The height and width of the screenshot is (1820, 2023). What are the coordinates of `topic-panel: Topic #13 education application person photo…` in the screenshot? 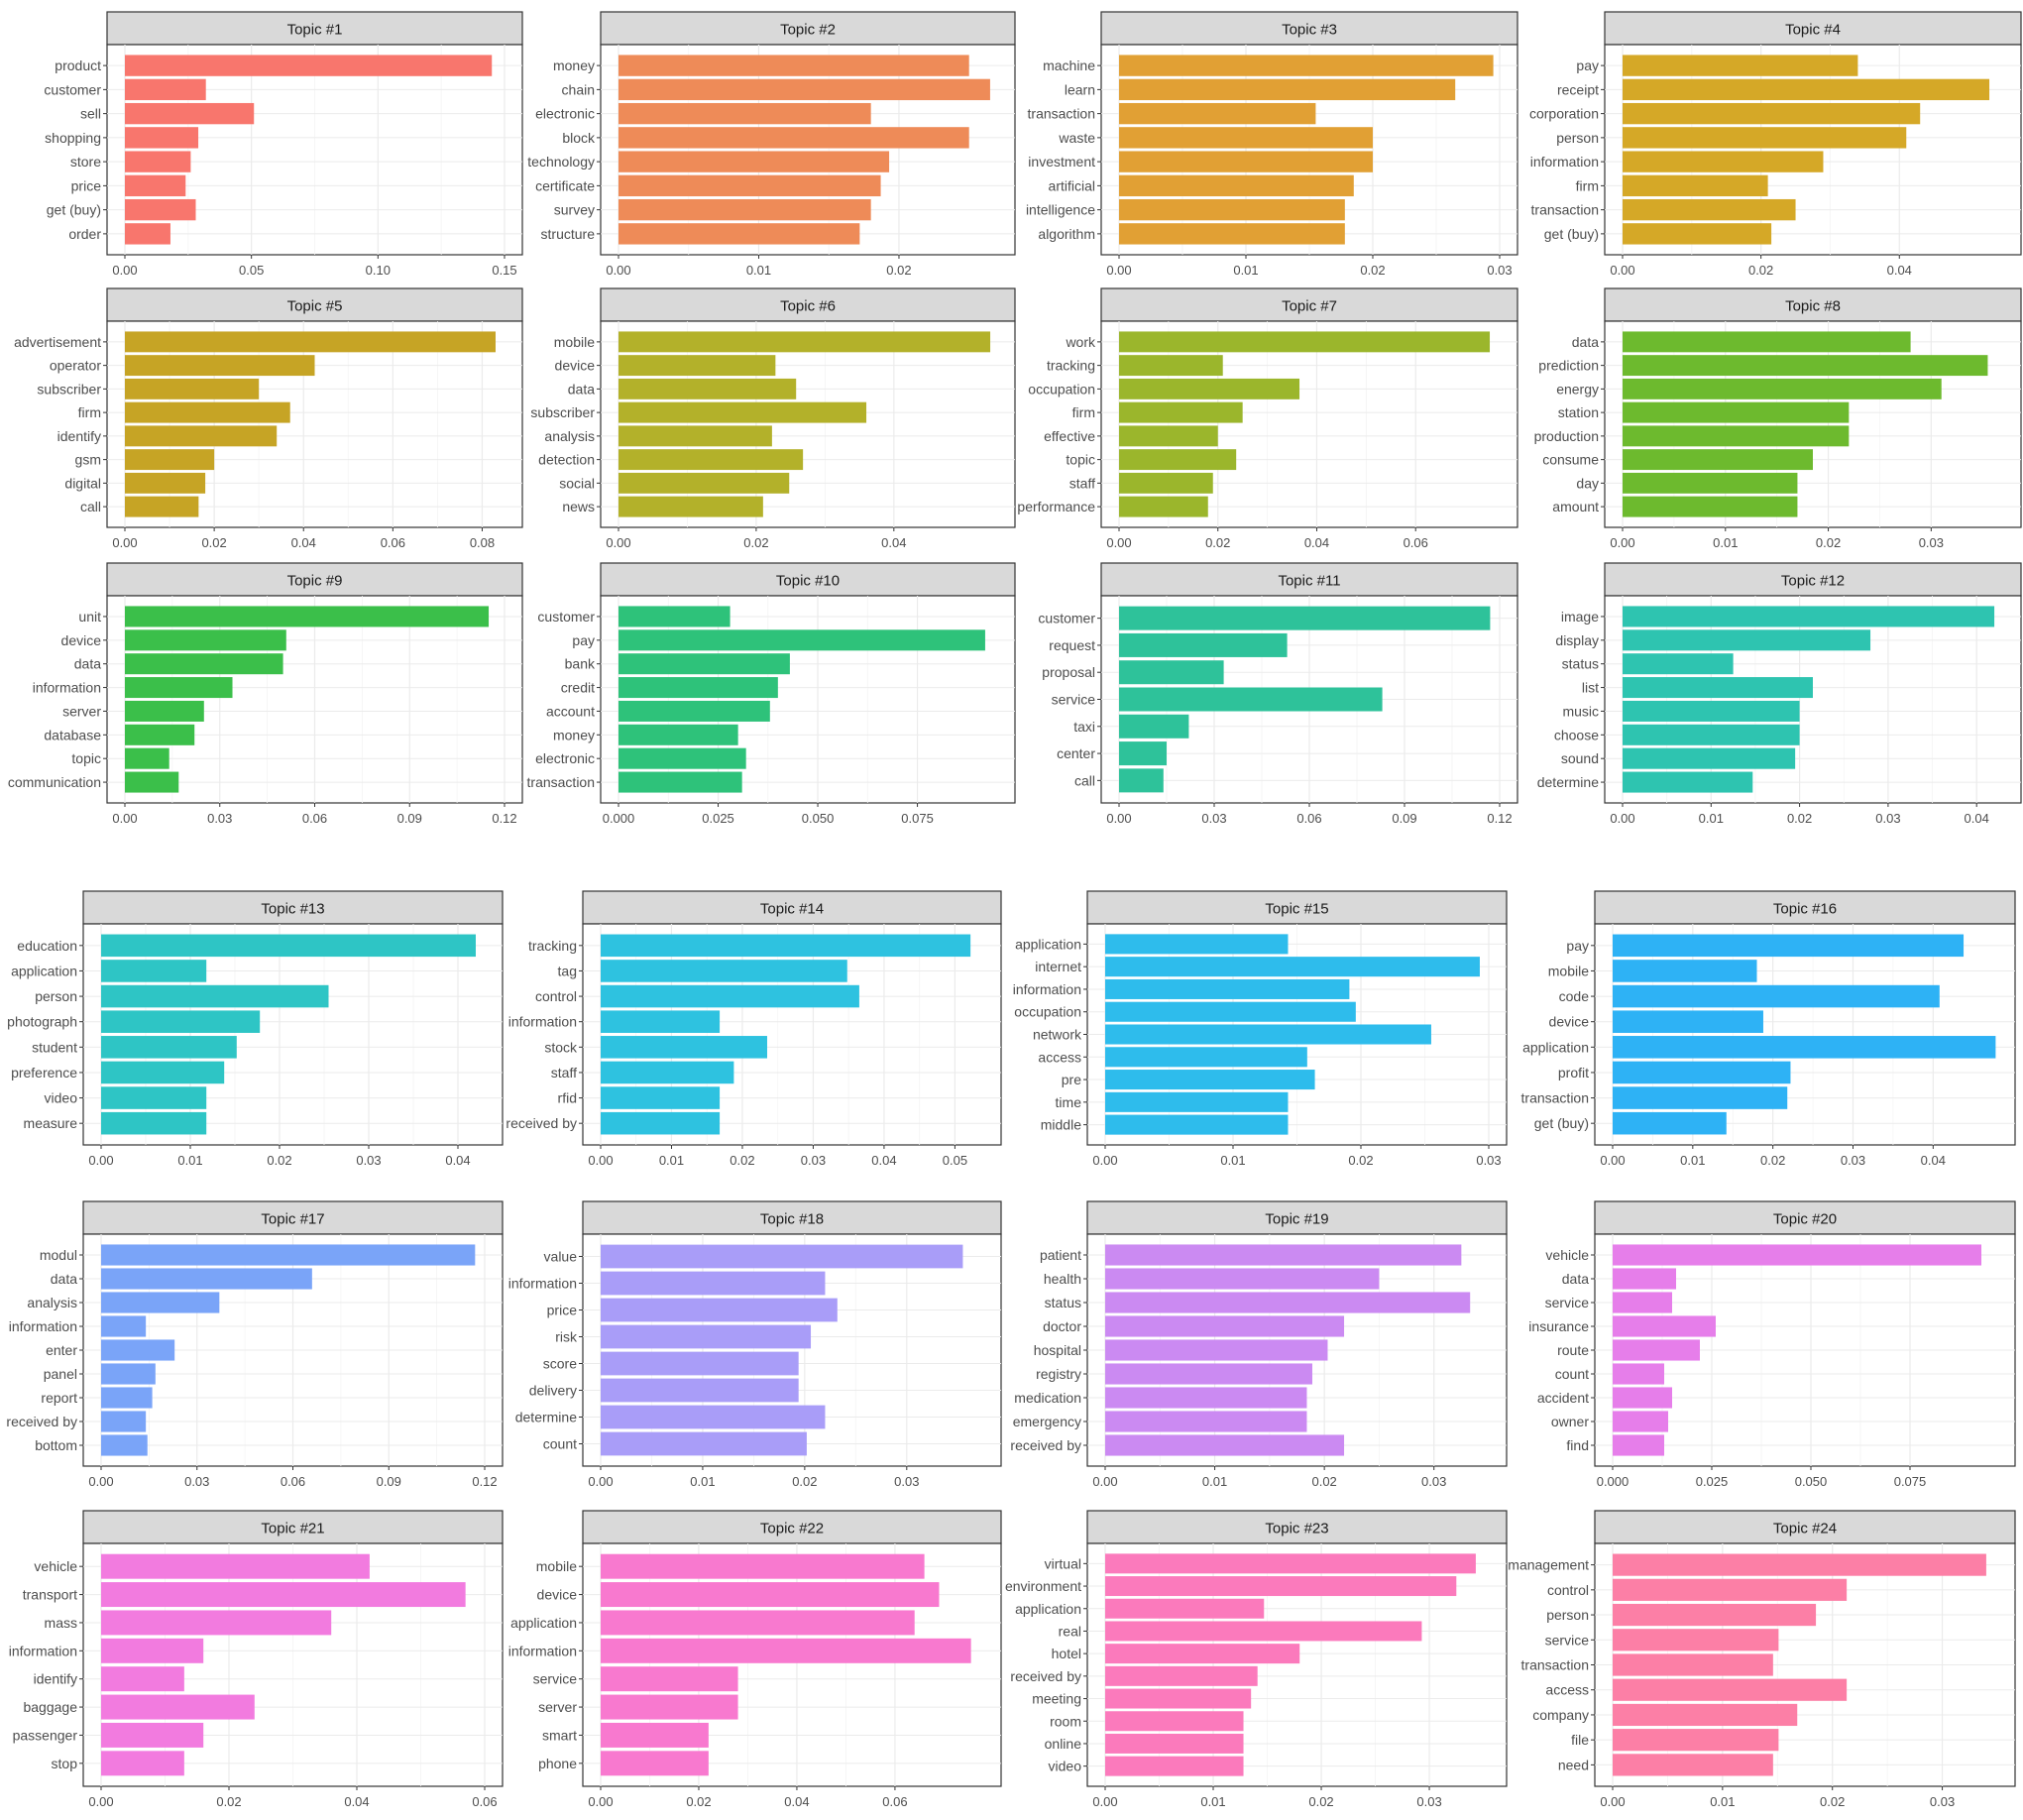 It's located at (255, 1029).